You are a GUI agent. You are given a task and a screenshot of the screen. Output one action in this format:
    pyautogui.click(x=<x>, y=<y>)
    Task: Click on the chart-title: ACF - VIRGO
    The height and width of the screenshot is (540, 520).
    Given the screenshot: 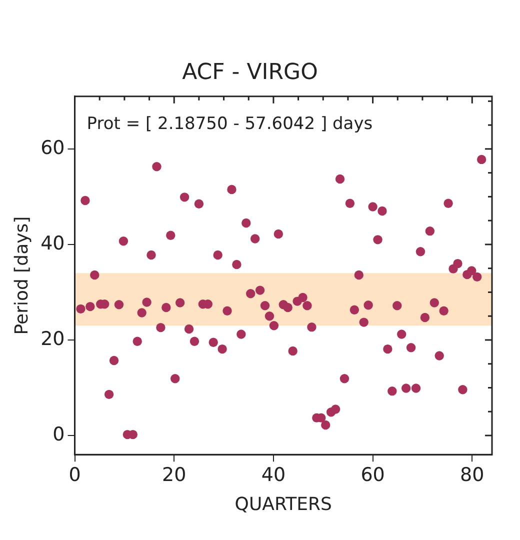 What is the action you would take?
    pyautogui.click(x=250, y=72)
    